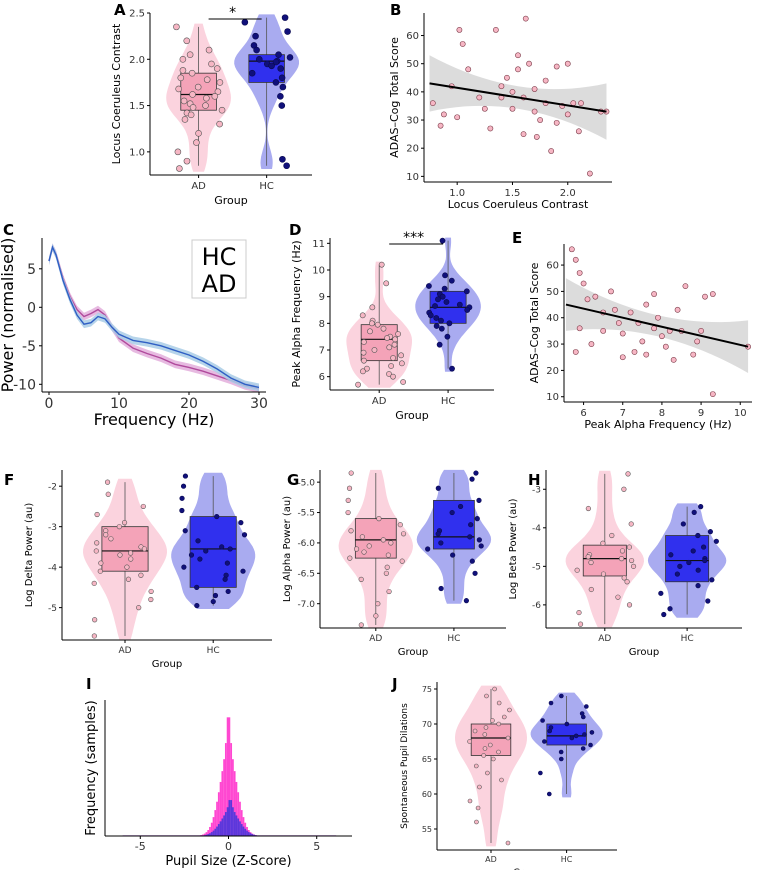 This screenshot has height=870, width=763. Describe the element at coordinates (9, 480) in the screenshot. I see `panel-letter-f: F` at that location.